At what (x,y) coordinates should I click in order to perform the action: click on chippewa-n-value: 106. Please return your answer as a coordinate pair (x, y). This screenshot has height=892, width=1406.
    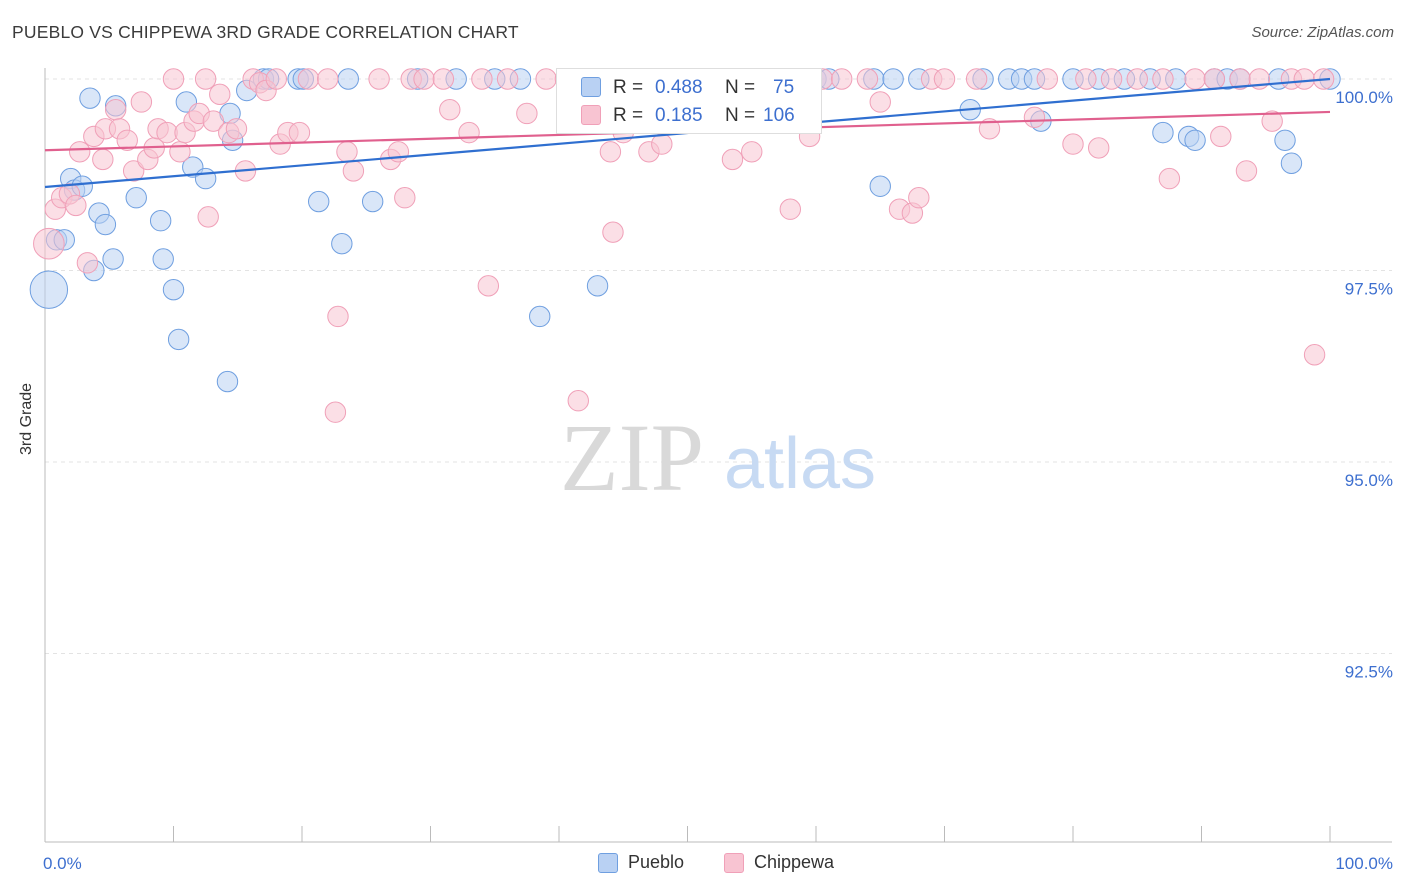
    Looking at the image, I should click on (779, 115).